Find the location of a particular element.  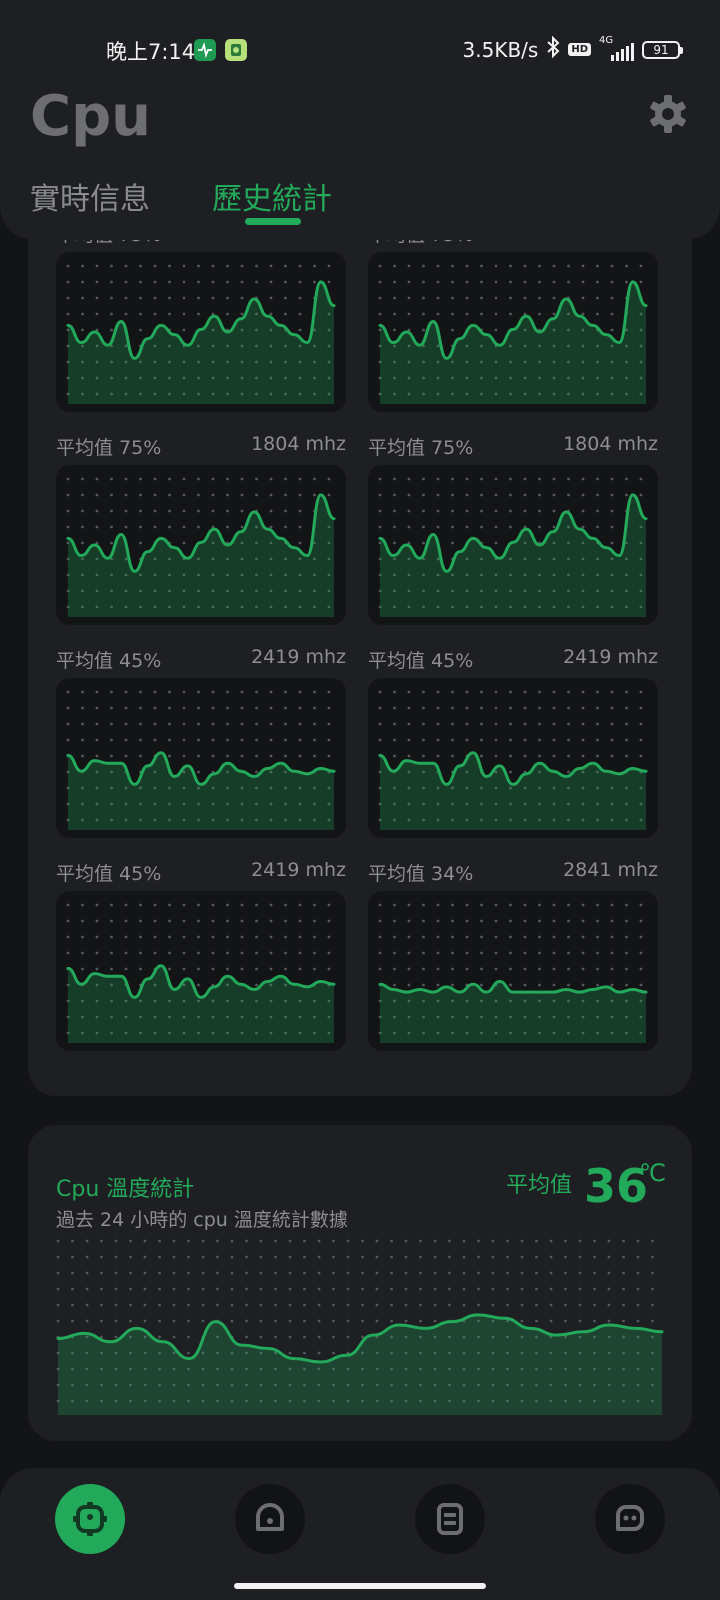

cpu-chip-icon is located at coordinates (90, 1519).